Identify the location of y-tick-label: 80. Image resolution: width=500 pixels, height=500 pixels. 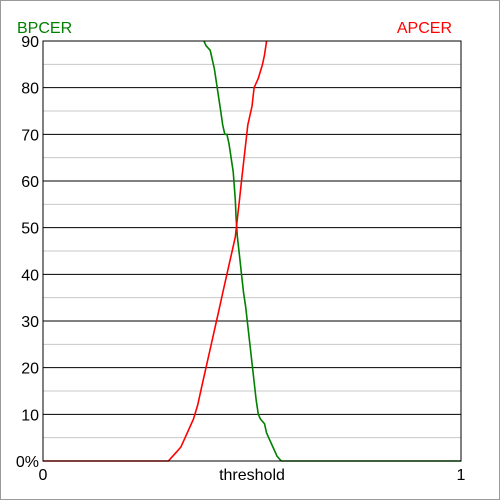
(30, 89).